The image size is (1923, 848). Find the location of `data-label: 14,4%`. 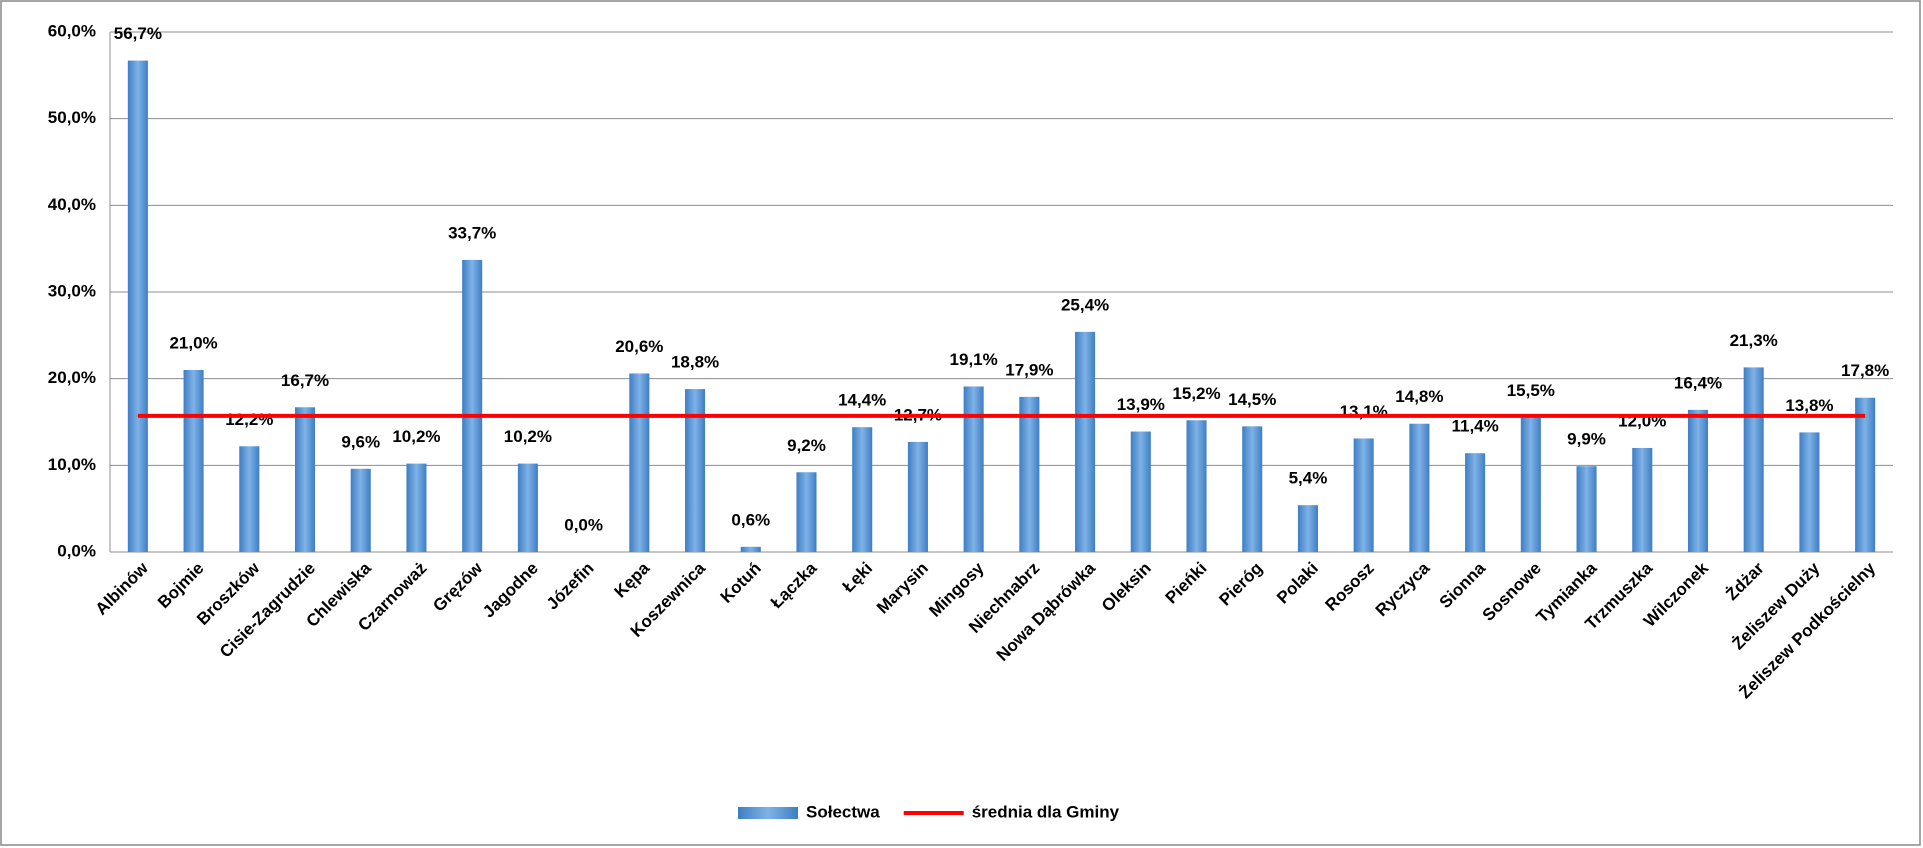

data-label: 14,4% is located at coordinates (862, 400).